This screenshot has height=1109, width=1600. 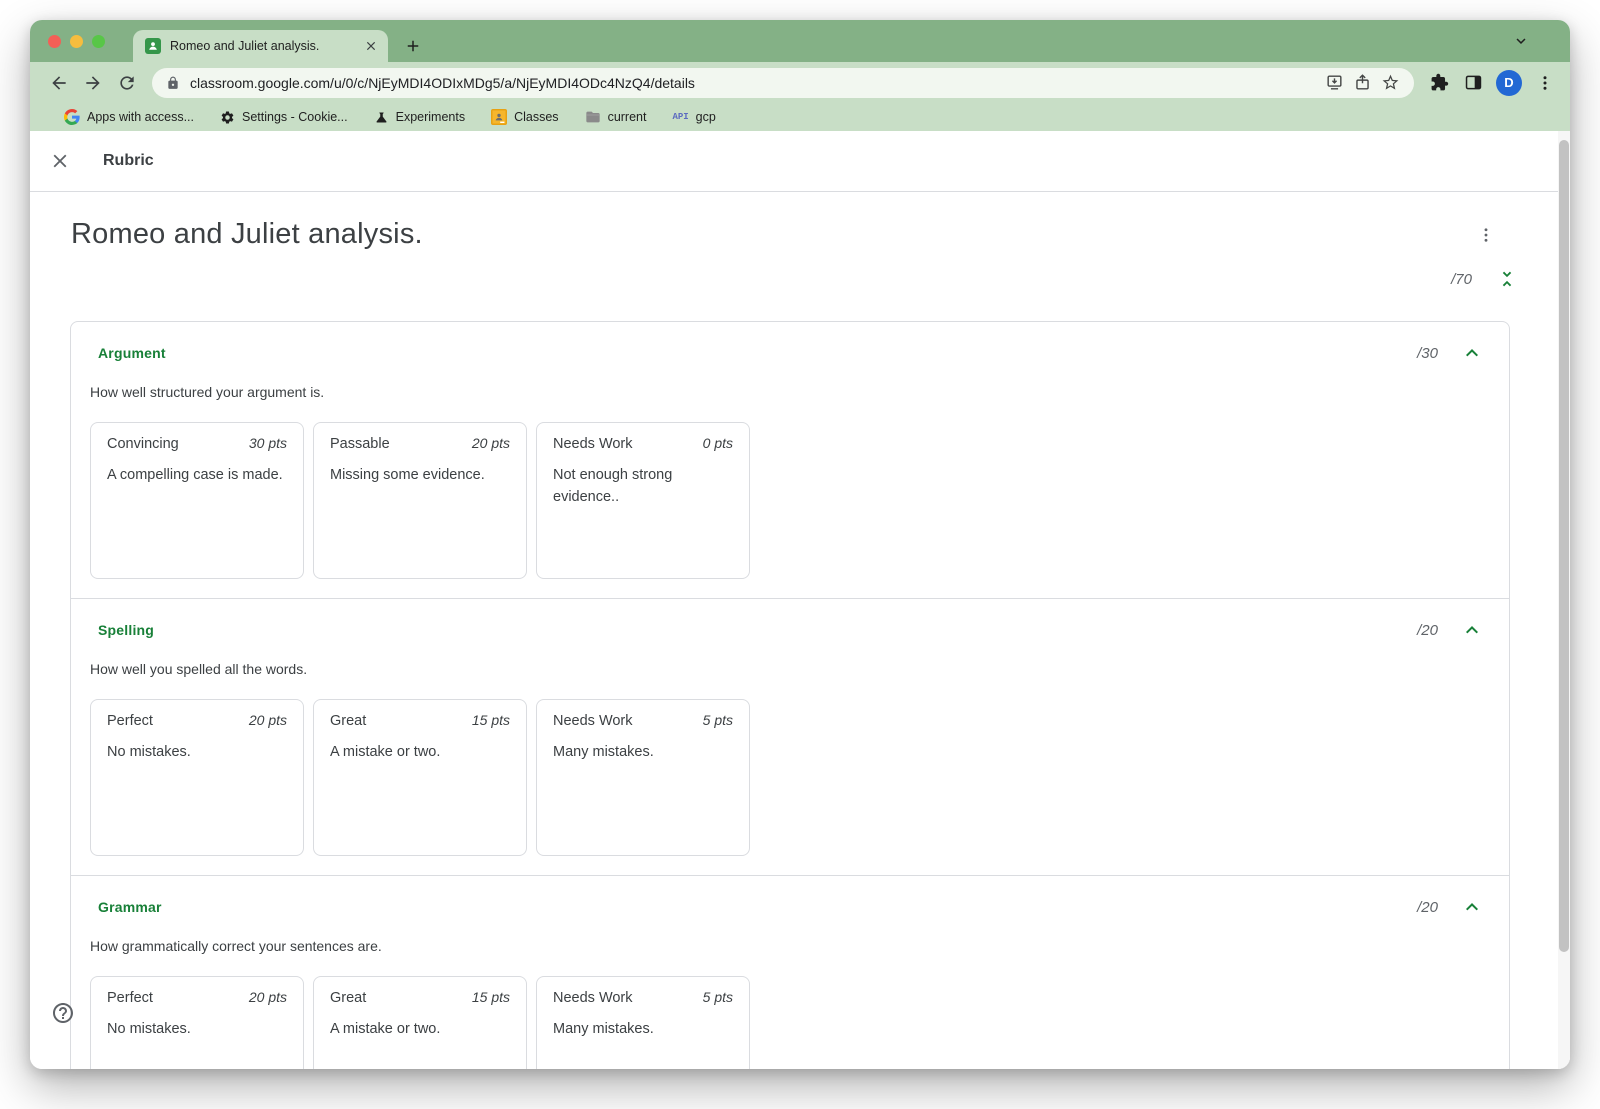 I want to click on tab-favicon-classroom-icon, so click(x=153, y=46).